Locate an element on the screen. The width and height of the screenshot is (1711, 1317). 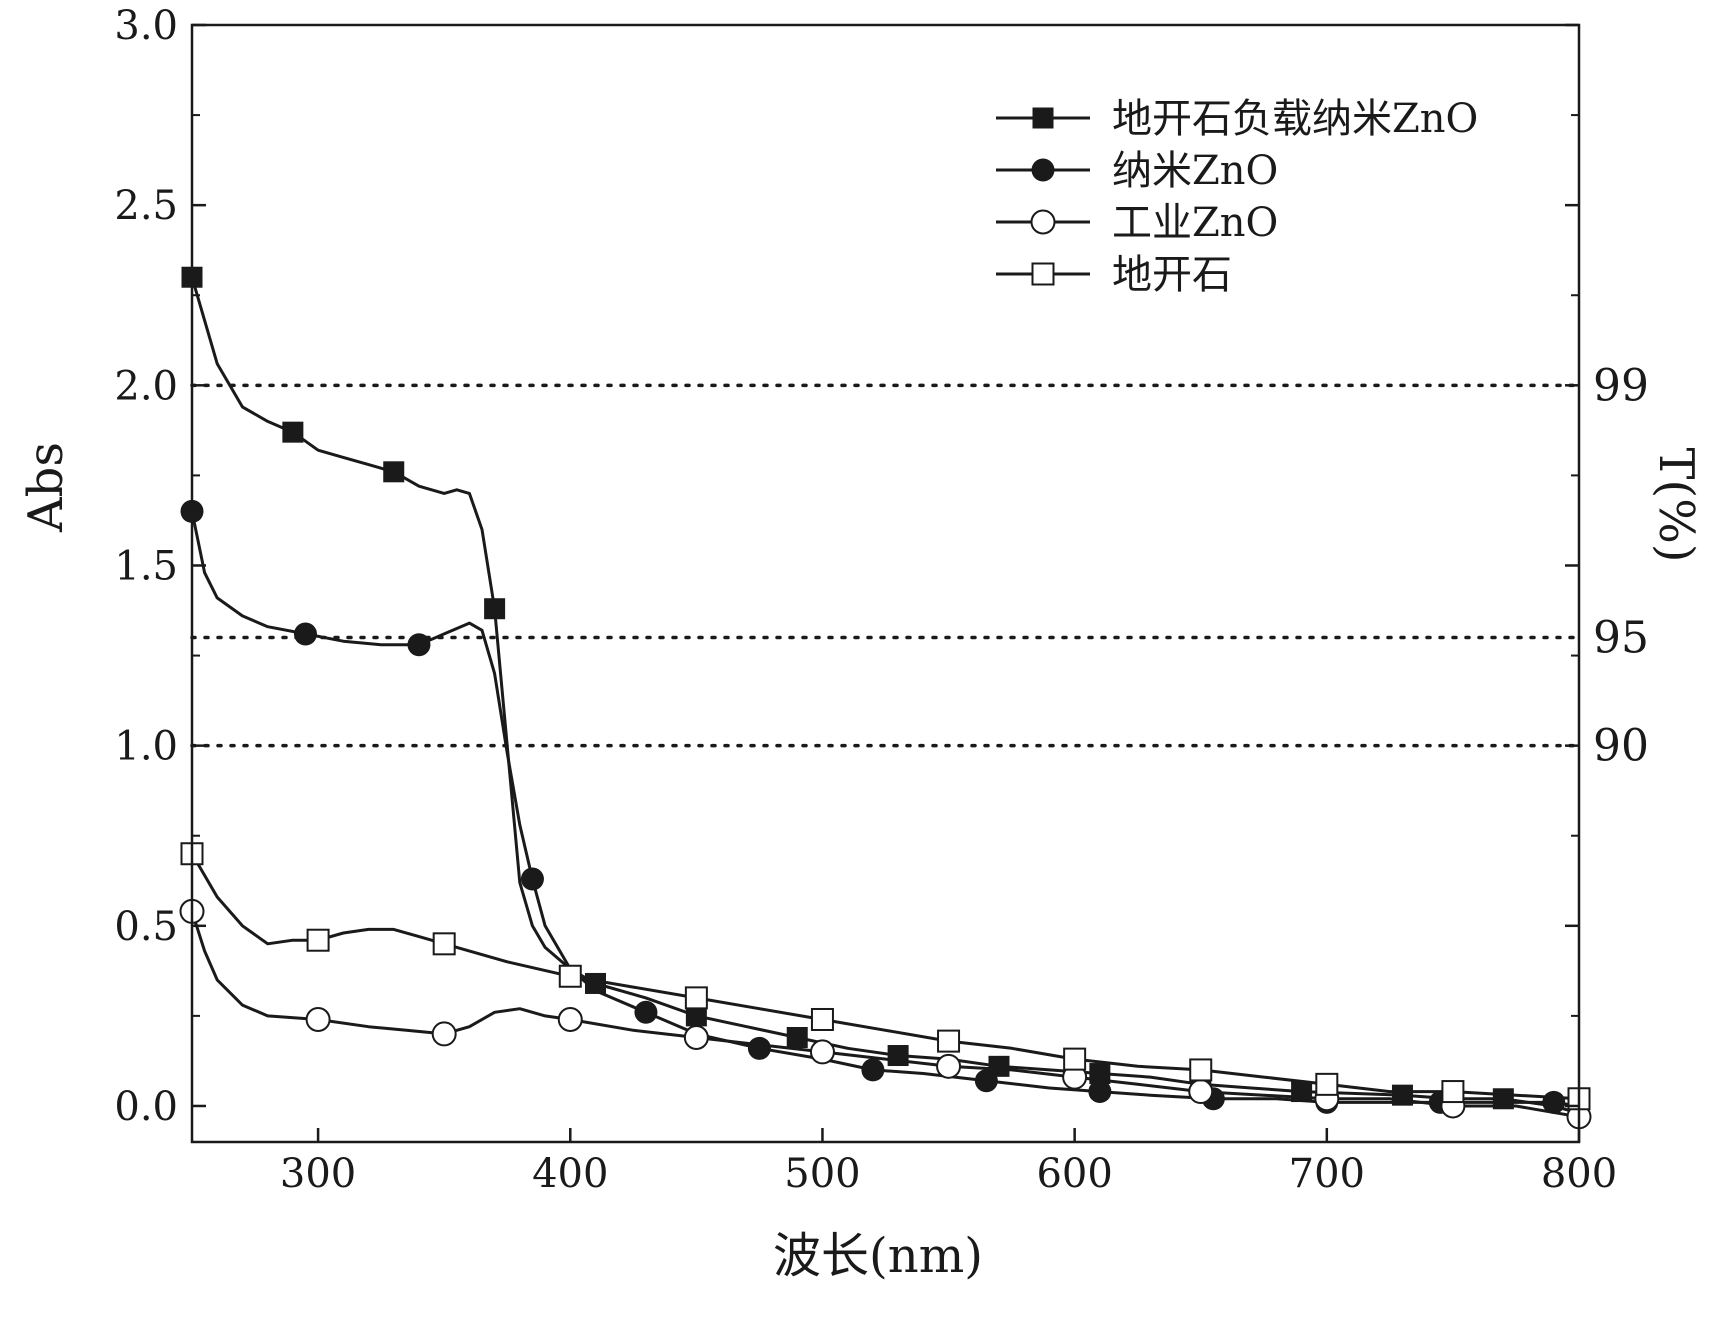
legend-label: 地开石 is located at coordinates (1172, 275).